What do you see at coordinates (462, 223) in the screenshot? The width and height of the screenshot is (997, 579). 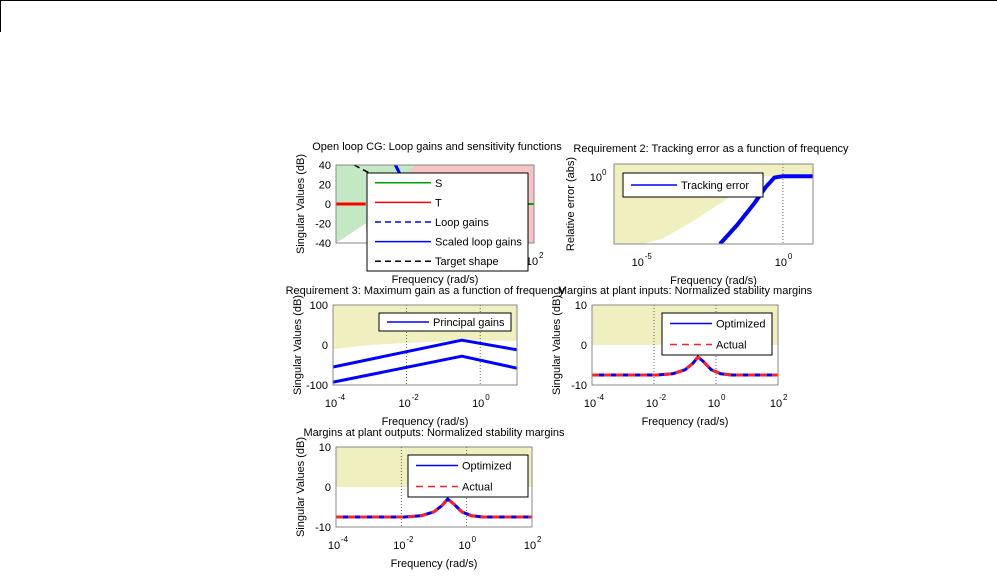 I see `legend-entry: Loop gains` at bounding box center [462, 223].